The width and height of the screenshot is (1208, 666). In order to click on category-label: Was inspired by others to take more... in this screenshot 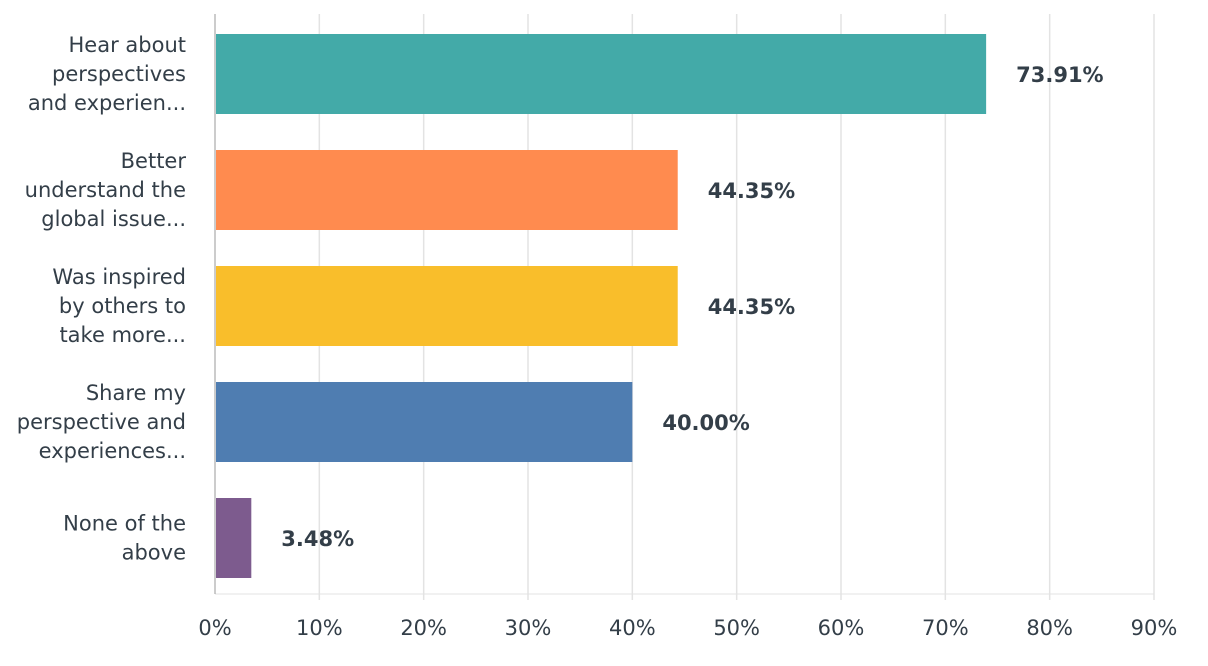, I will do `click(119, 306)`.